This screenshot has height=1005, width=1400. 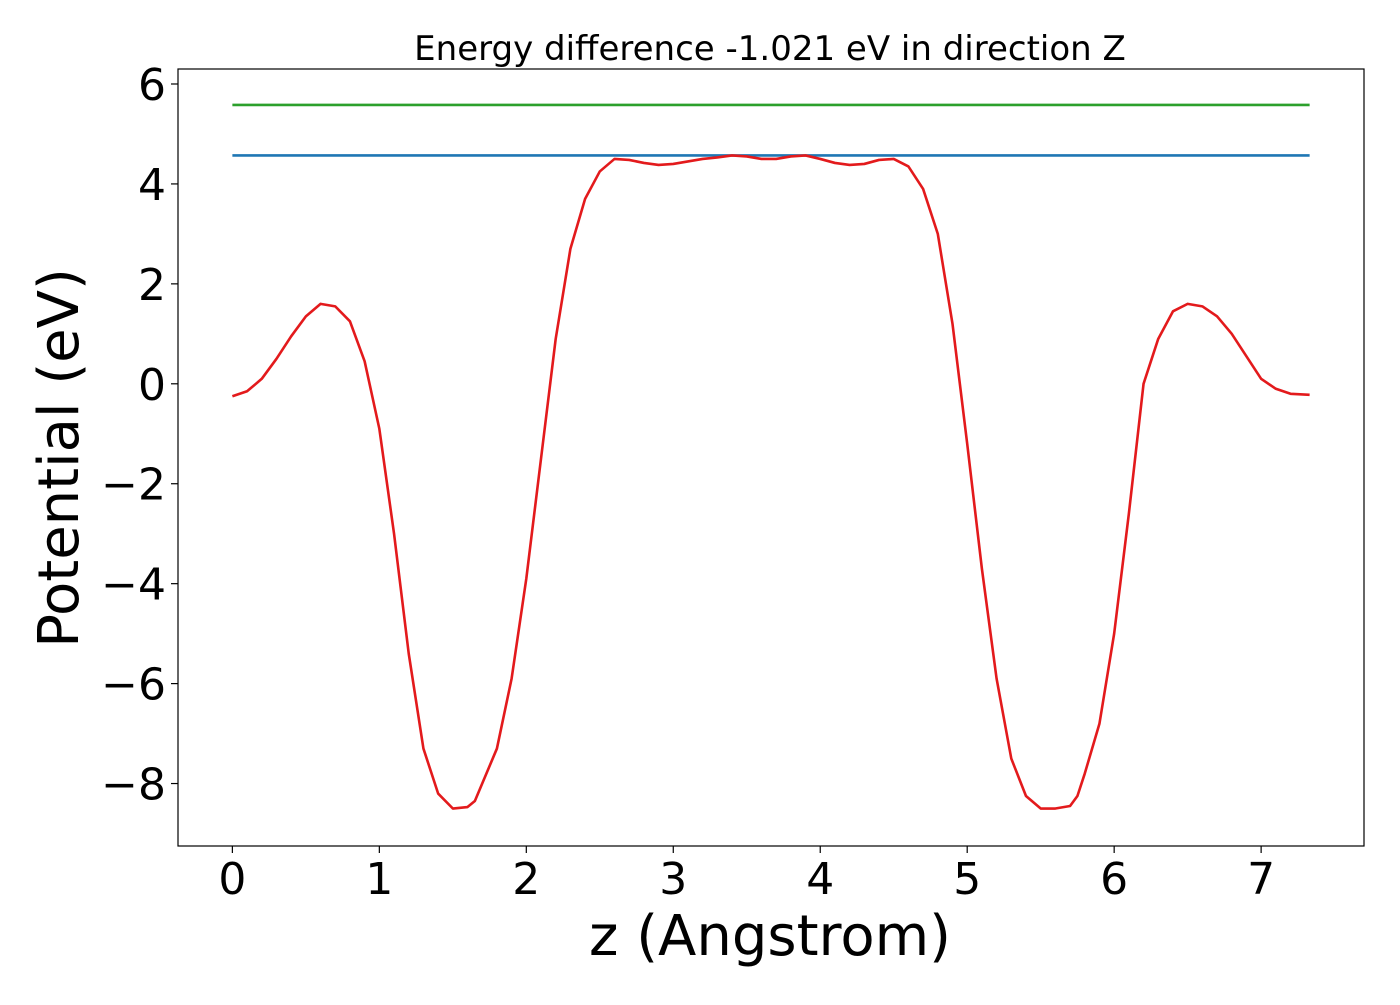 I want to click on y-tick-label: 6, so click(x=152, y=85).